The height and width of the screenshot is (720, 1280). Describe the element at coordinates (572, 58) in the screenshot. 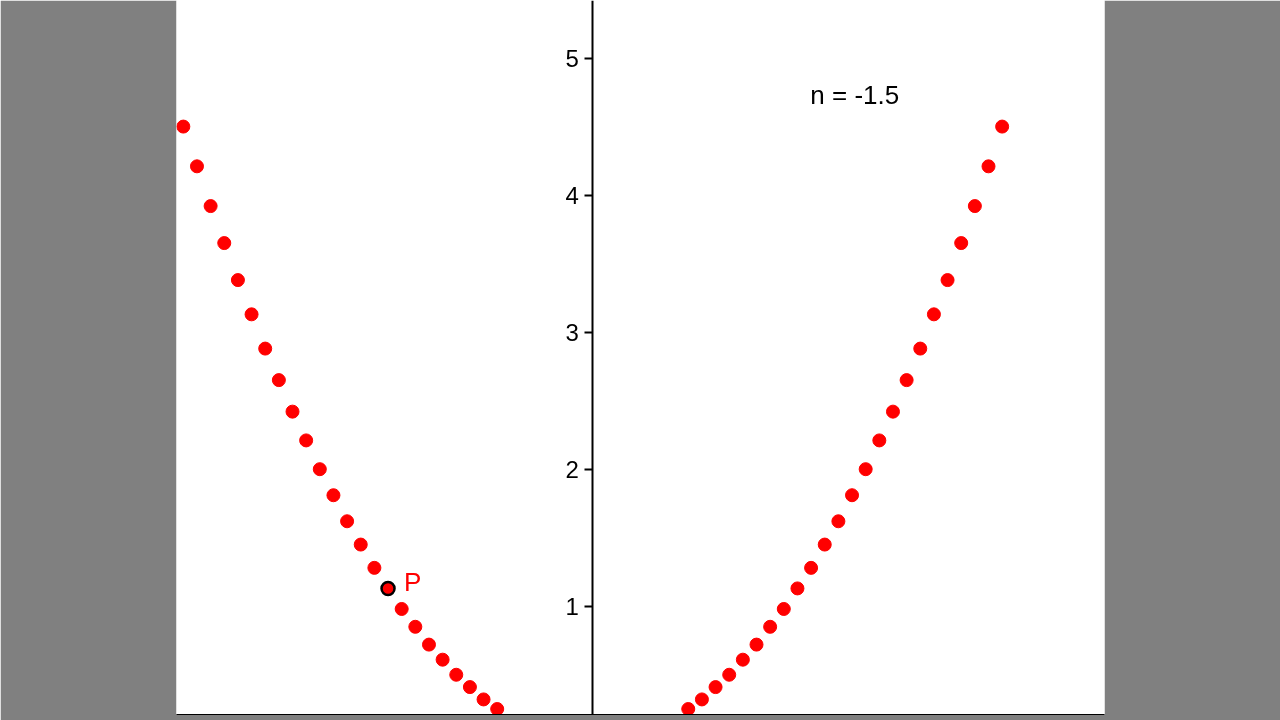

I see `y-tick-label: 5` at that location.